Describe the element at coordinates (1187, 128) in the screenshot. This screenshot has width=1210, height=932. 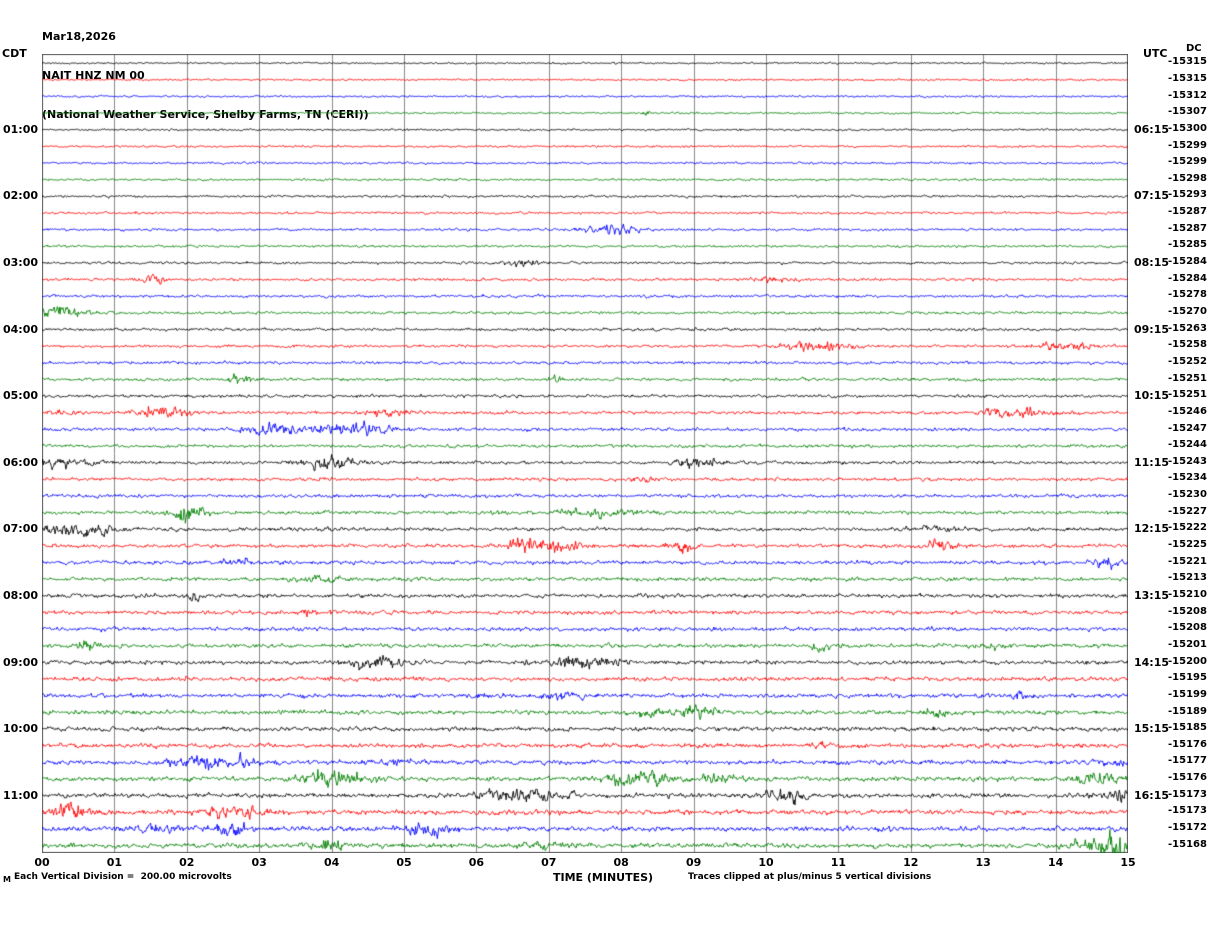
I see `amplitude-tick: -15300` at that location.